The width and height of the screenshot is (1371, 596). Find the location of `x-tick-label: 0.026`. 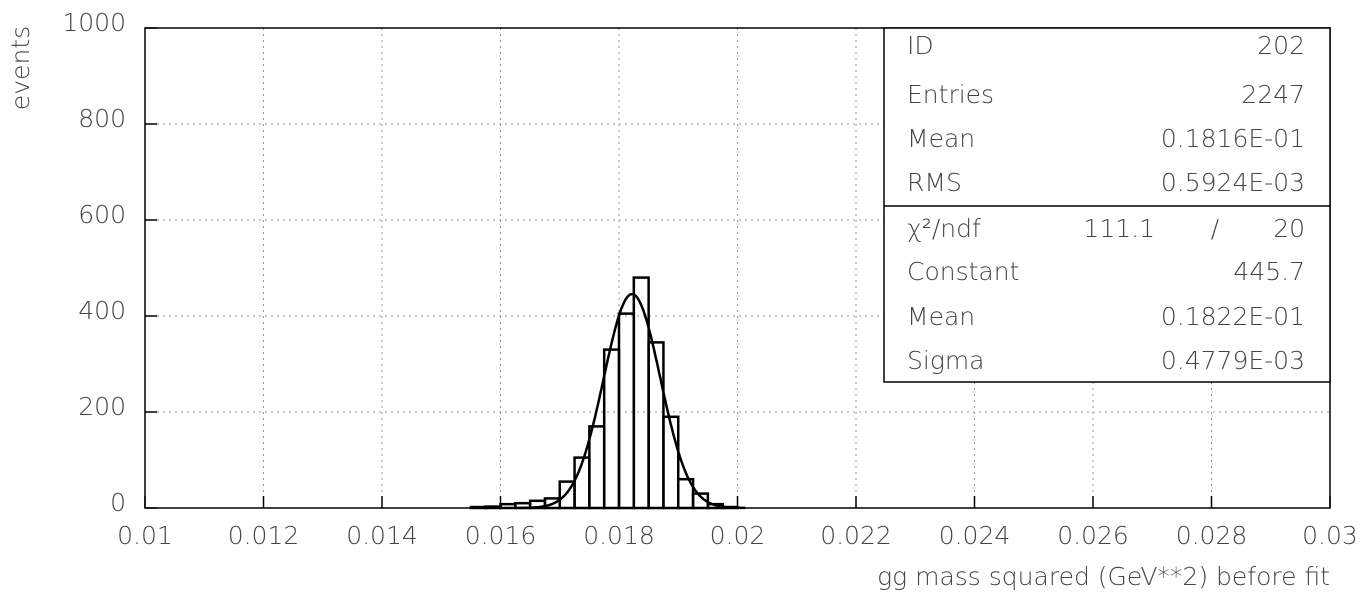

x-tick-label: 0.026 is located at coordinates (1093, 535).